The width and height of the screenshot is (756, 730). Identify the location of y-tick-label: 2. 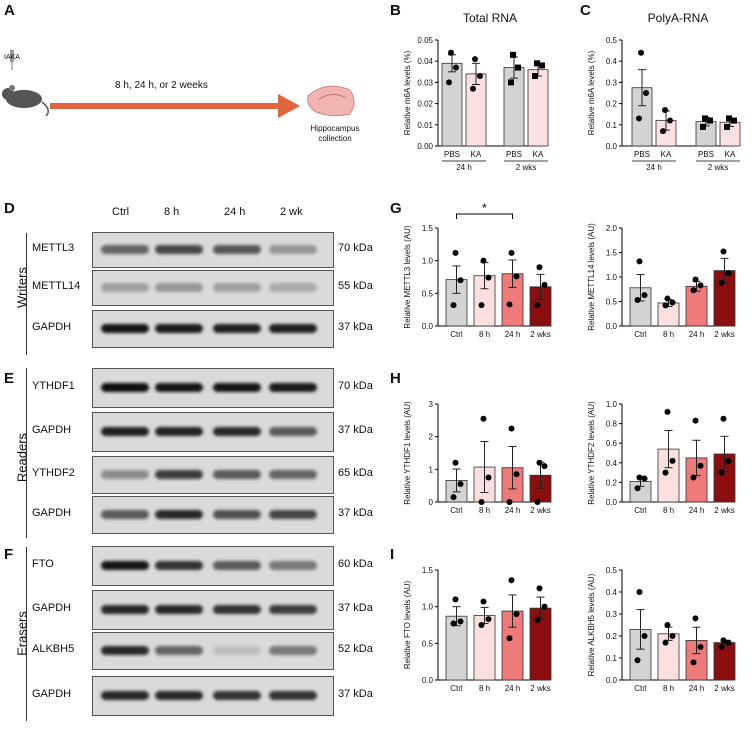
(431, 437).